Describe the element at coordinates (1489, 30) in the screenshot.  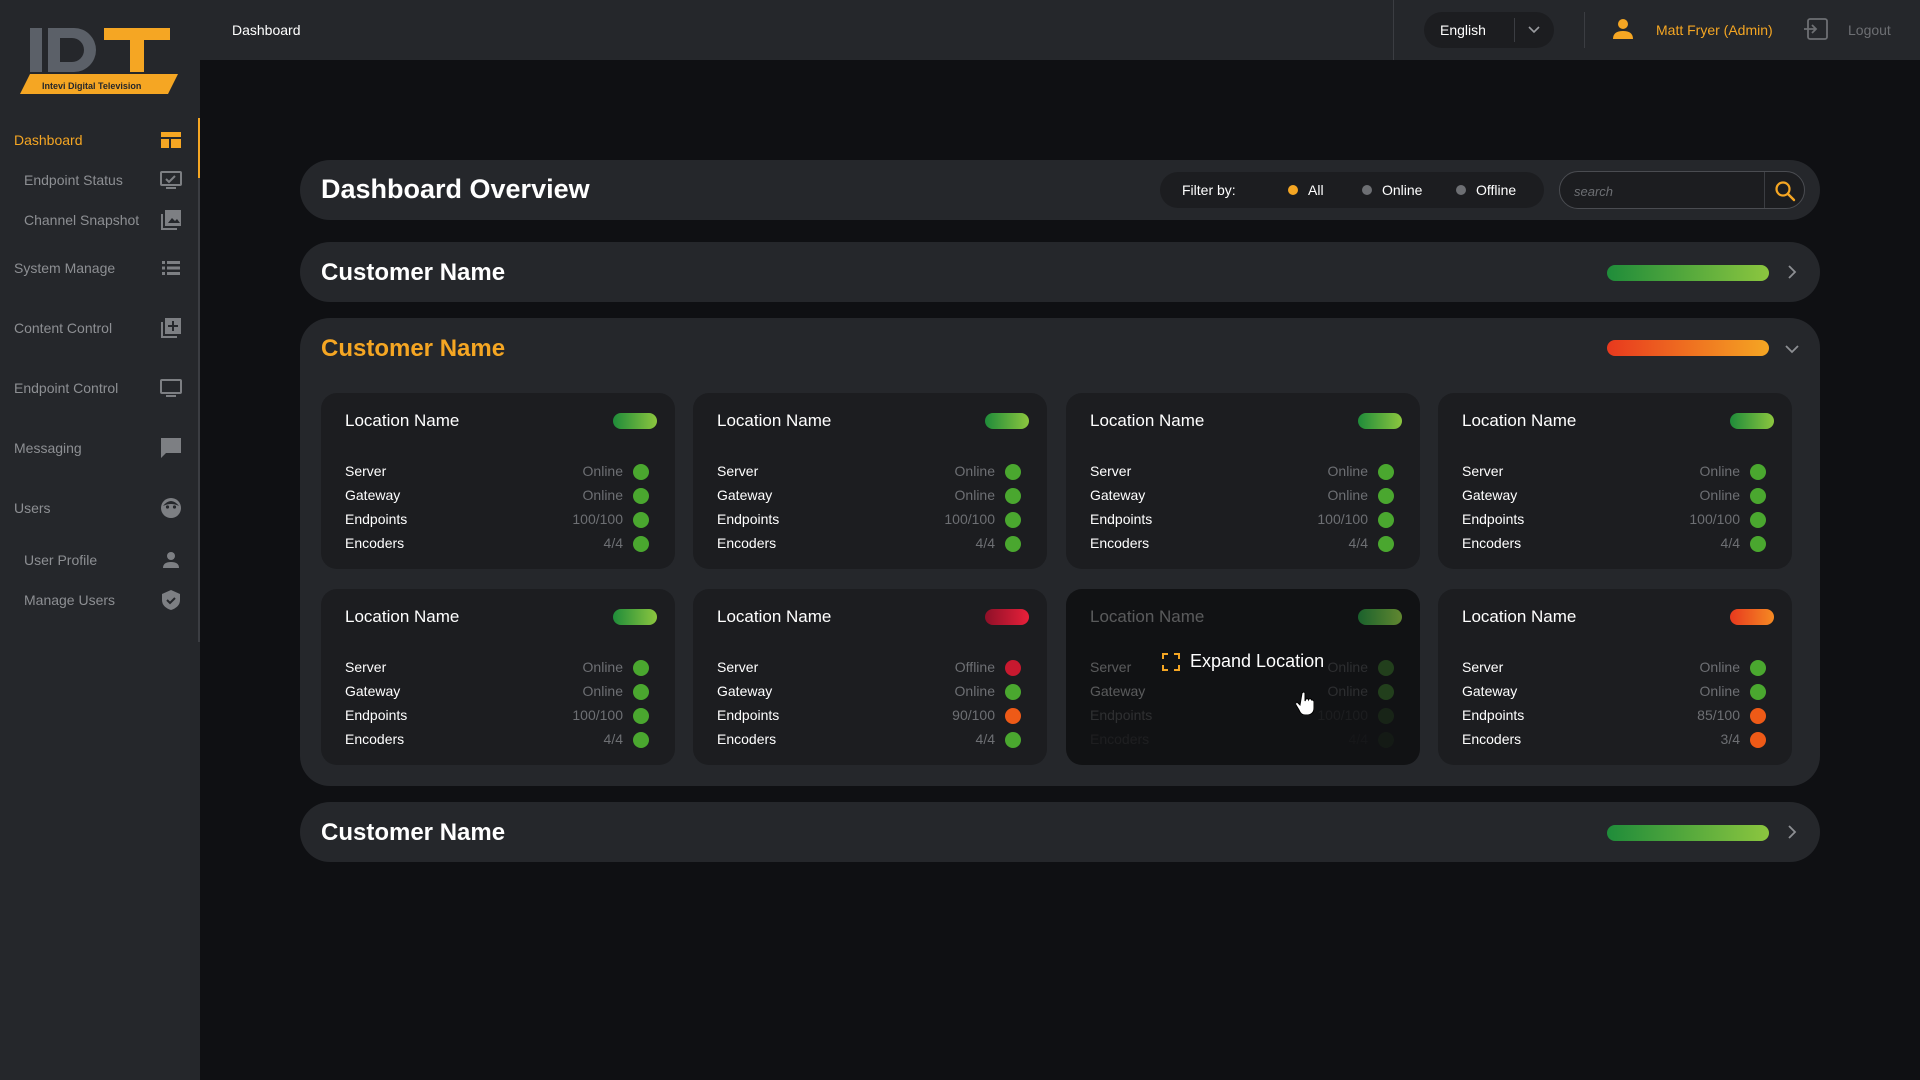
I see `language-select: English` at that location.